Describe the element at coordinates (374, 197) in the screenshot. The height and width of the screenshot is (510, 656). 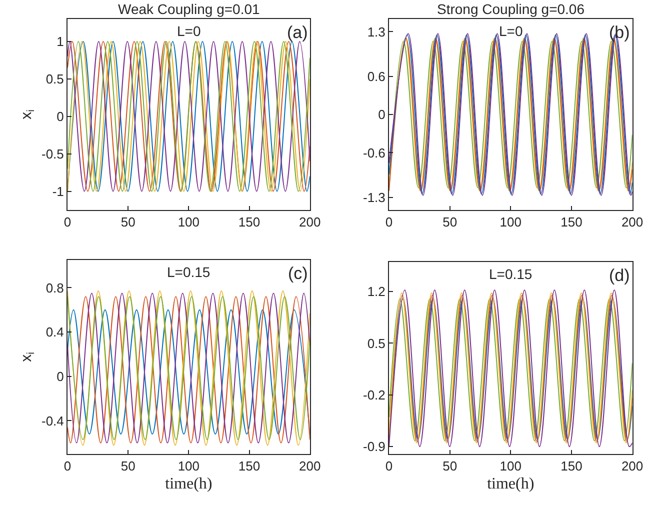
I see `y-tick-label: -1.3` at that location.